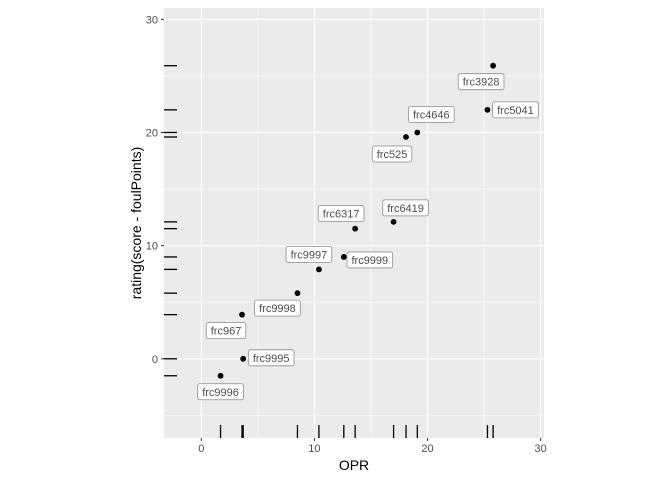 The height and width of the screenshot is (480, 672). What do you see at coordinates (356, 431) in the screenshot?
I see `rug-x` at bounding box center [356, 431].